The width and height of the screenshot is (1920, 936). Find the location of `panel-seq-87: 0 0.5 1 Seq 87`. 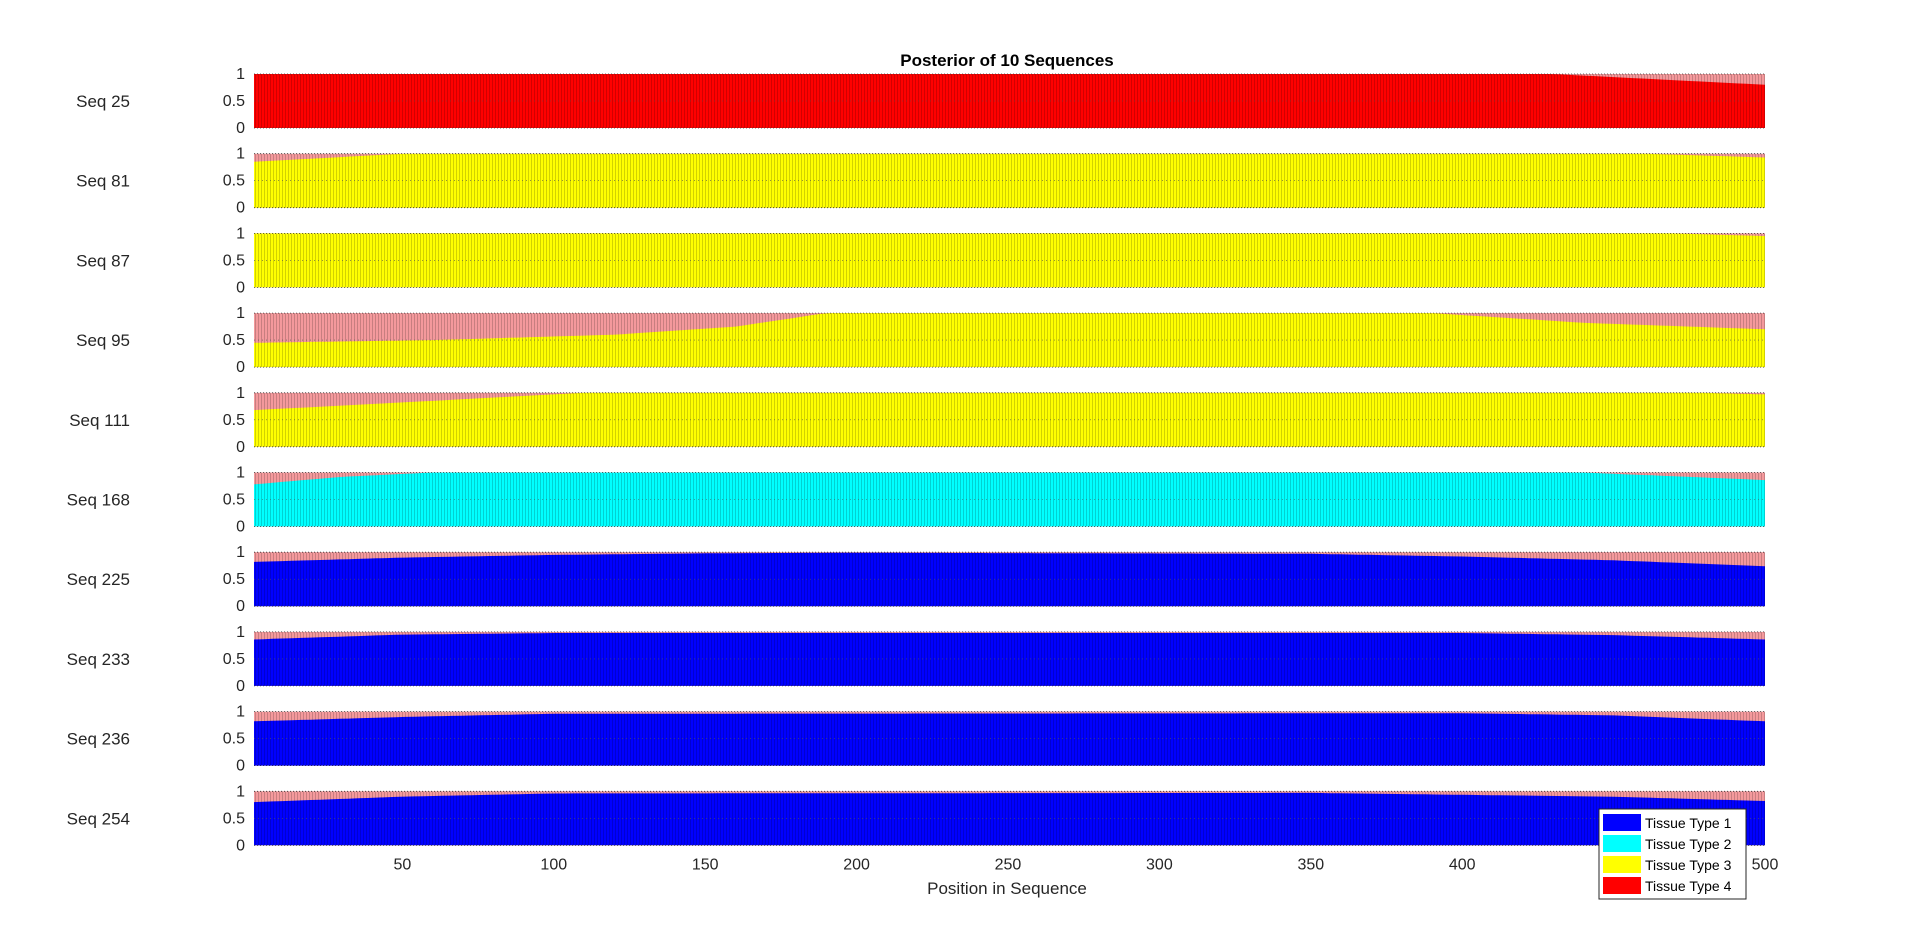

panel-seq-87: 0 0.5 1 Seq 87 is located at coordinates (920, 260).